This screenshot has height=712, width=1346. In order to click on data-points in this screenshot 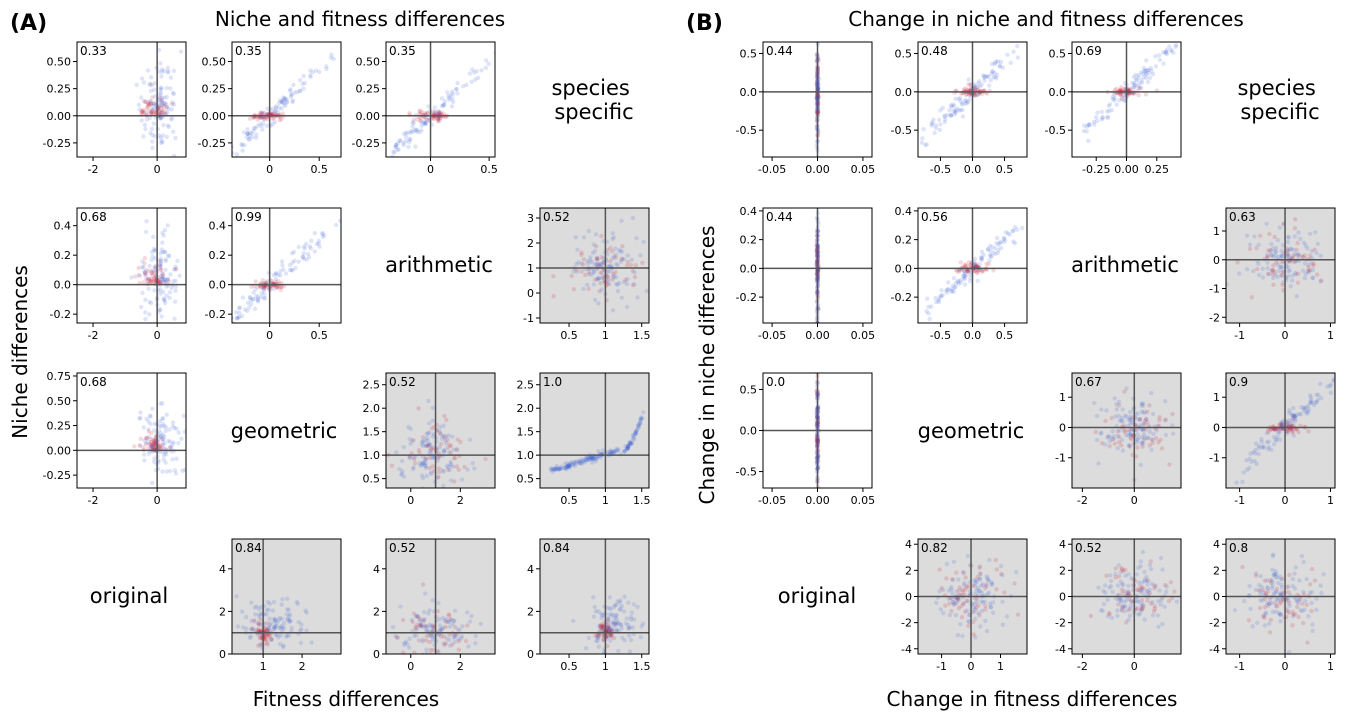, I will do `click(600, 264)`.